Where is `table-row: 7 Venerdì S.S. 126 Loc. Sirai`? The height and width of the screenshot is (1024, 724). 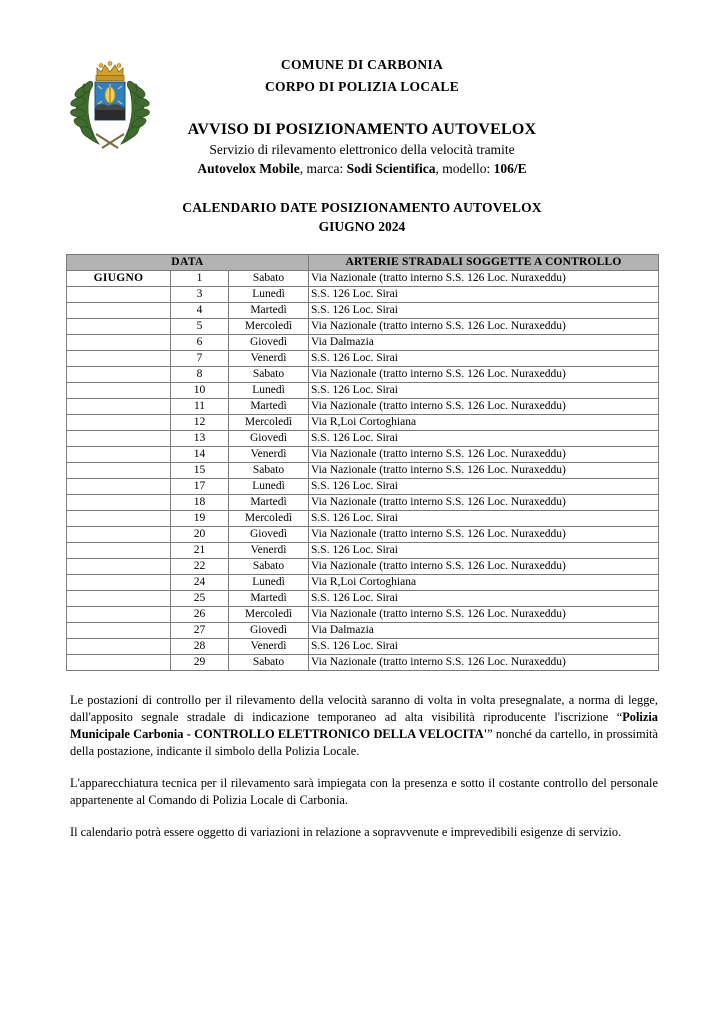 table-row: 7 Venerdì S.S. 126 Loc. Sirai is located at coordinates (363, 358).